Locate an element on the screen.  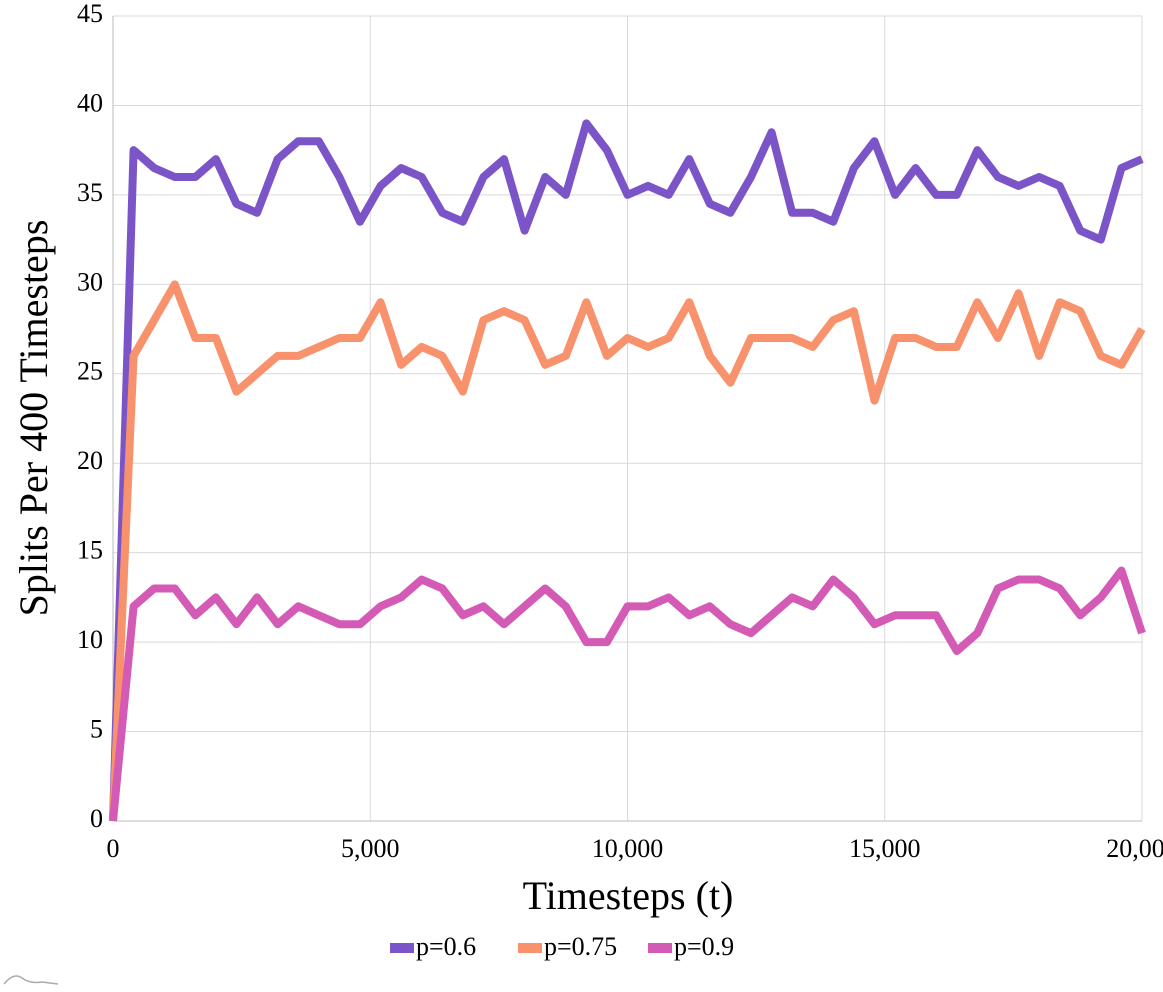
x-tick-label: 5,000 is located at coordinates (370, 848).